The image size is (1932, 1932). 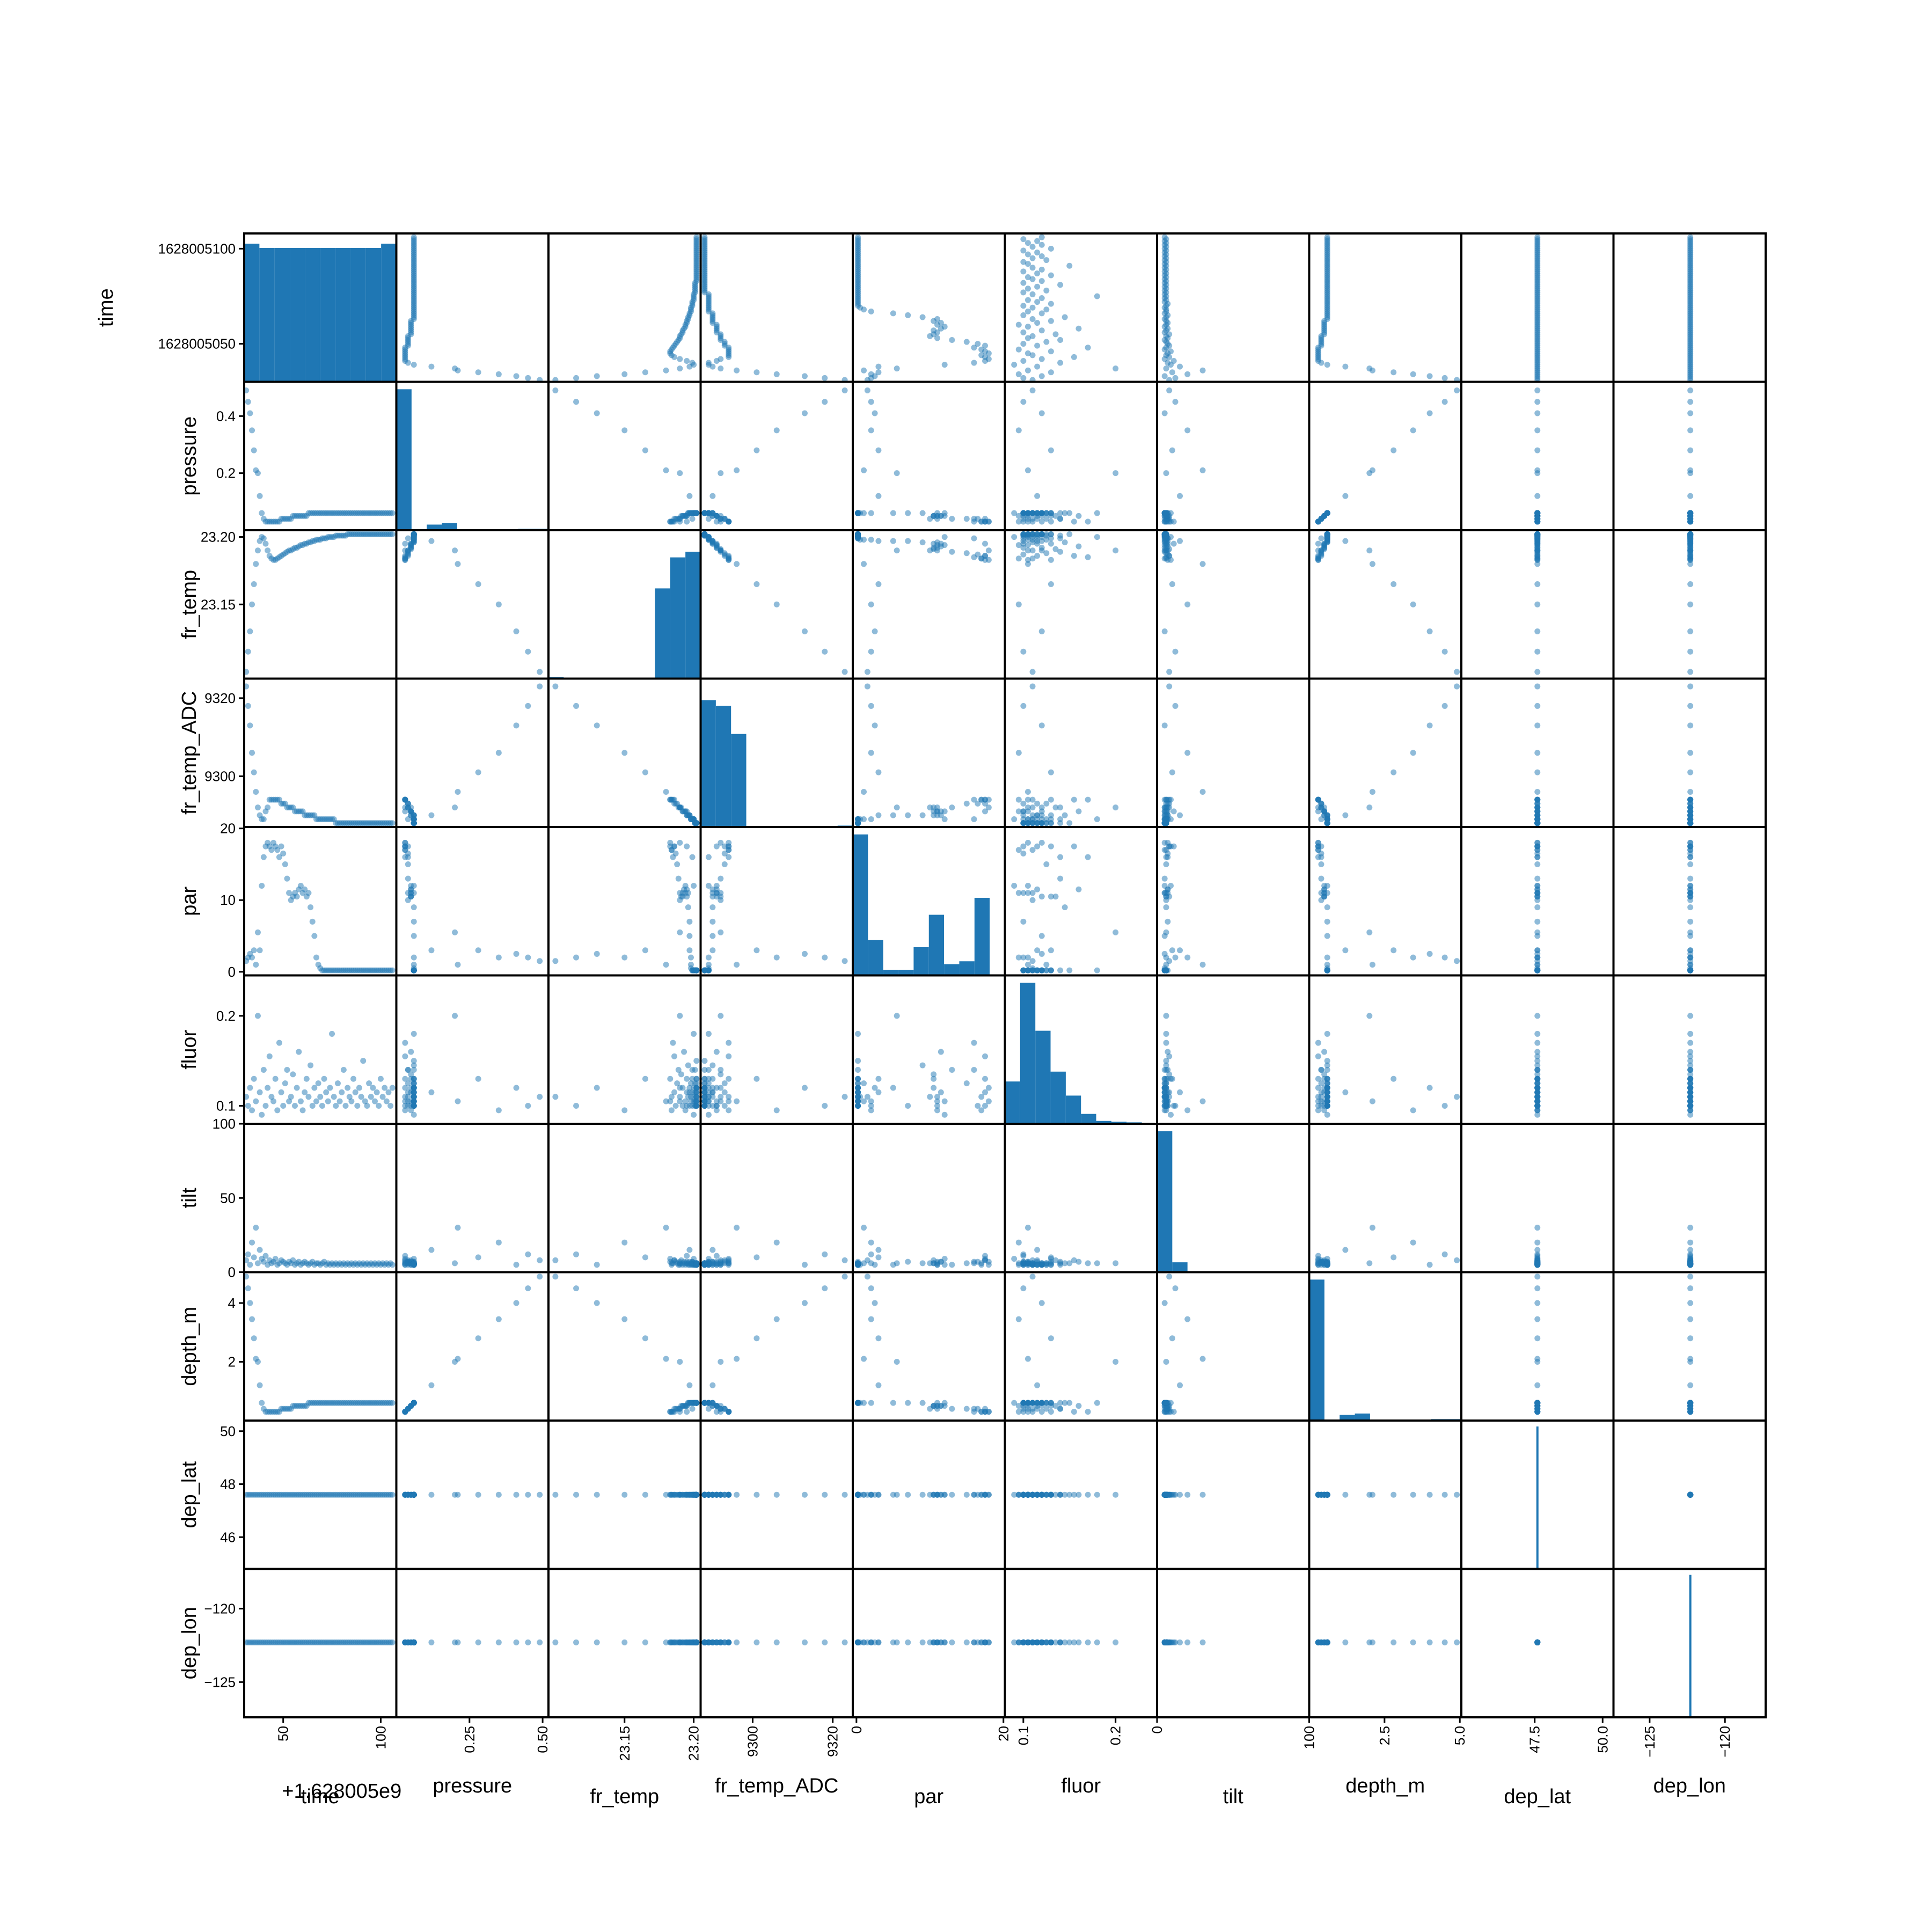 I want to click on histogram-bar-fr_temp, so click(x=662, y=633).